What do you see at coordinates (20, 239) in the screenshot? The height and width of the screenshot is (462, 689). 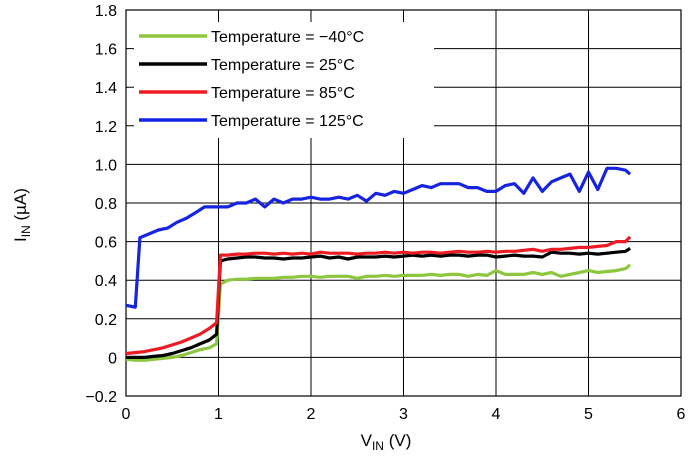 I see `y-axis-title-main: I` at bounding box center [20, 239].